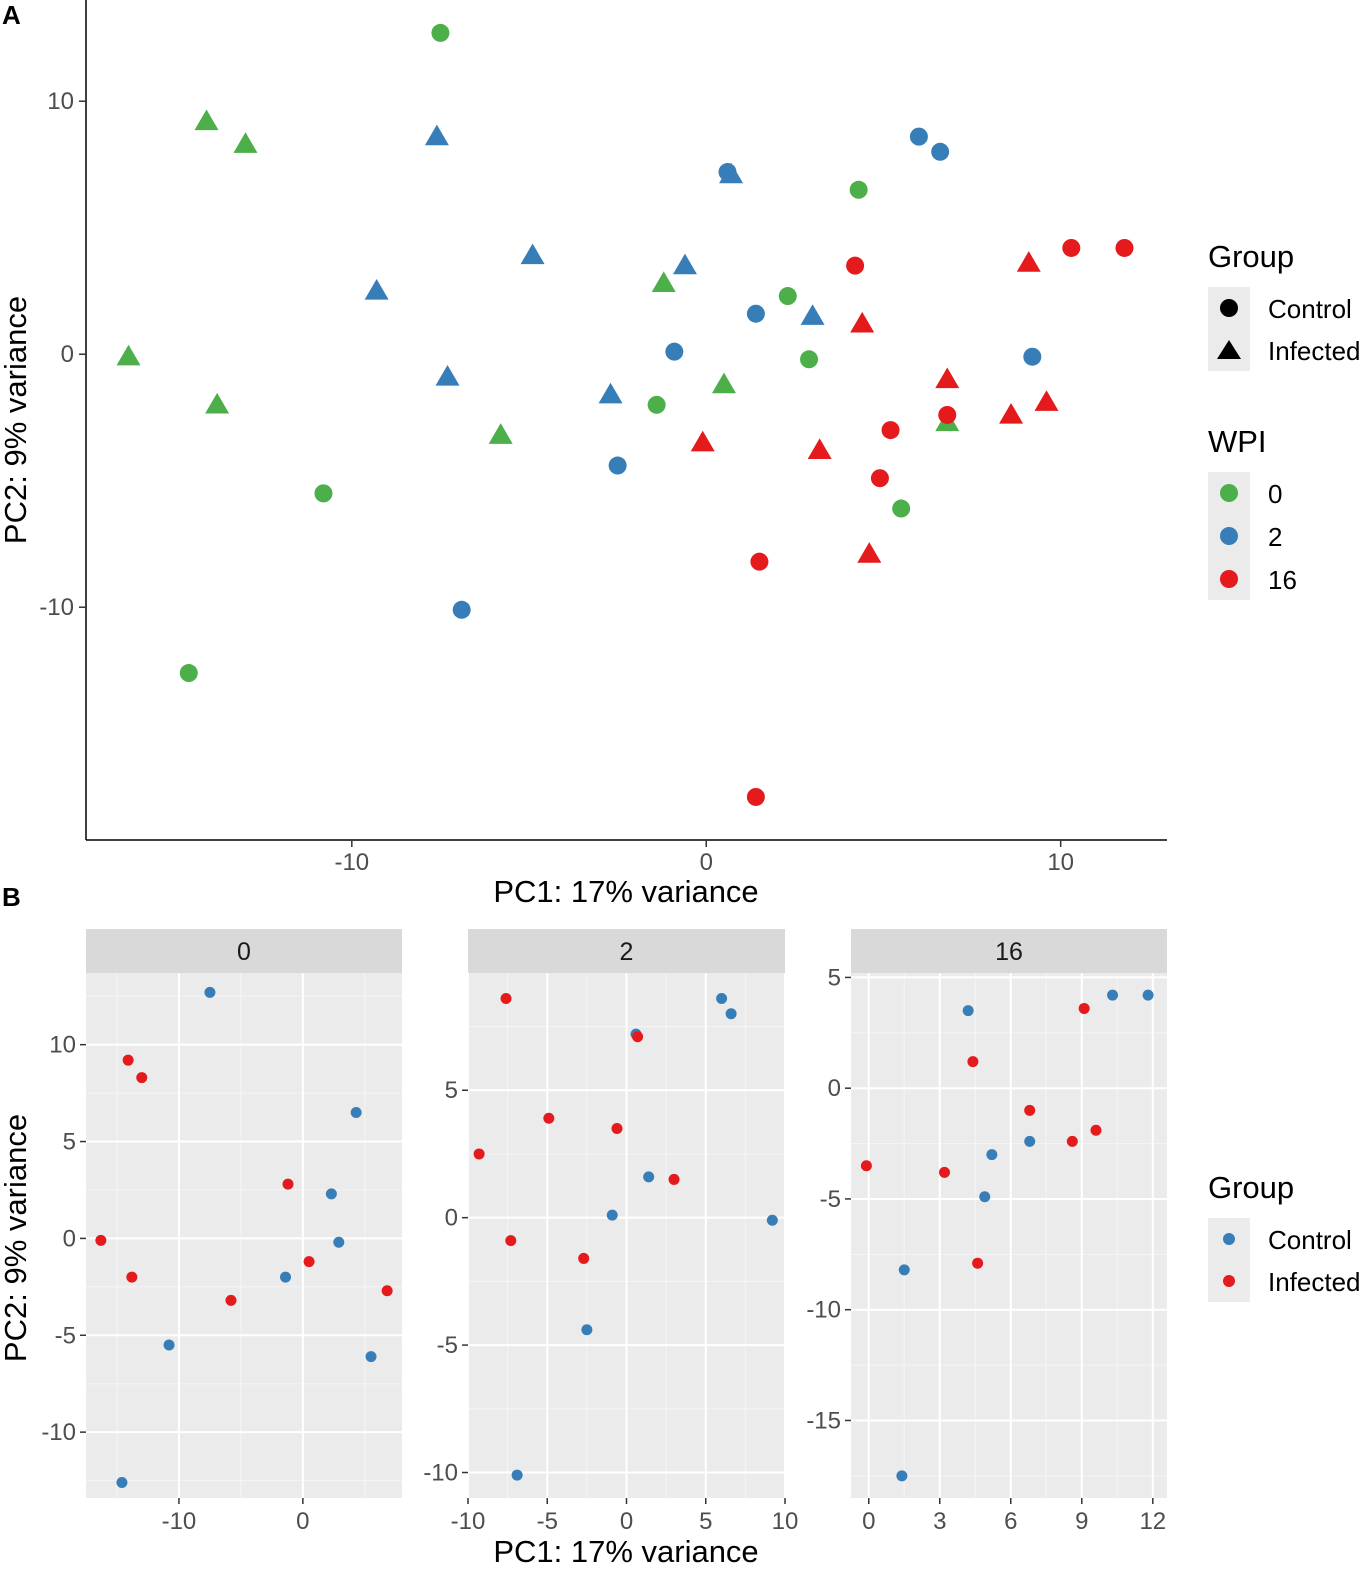 The image size is (1368, 1570). What do you see at coordinates (1009, 952) in the screenshot?
I see `facet-strip-label: 16` at bounding box center [1009, 952].